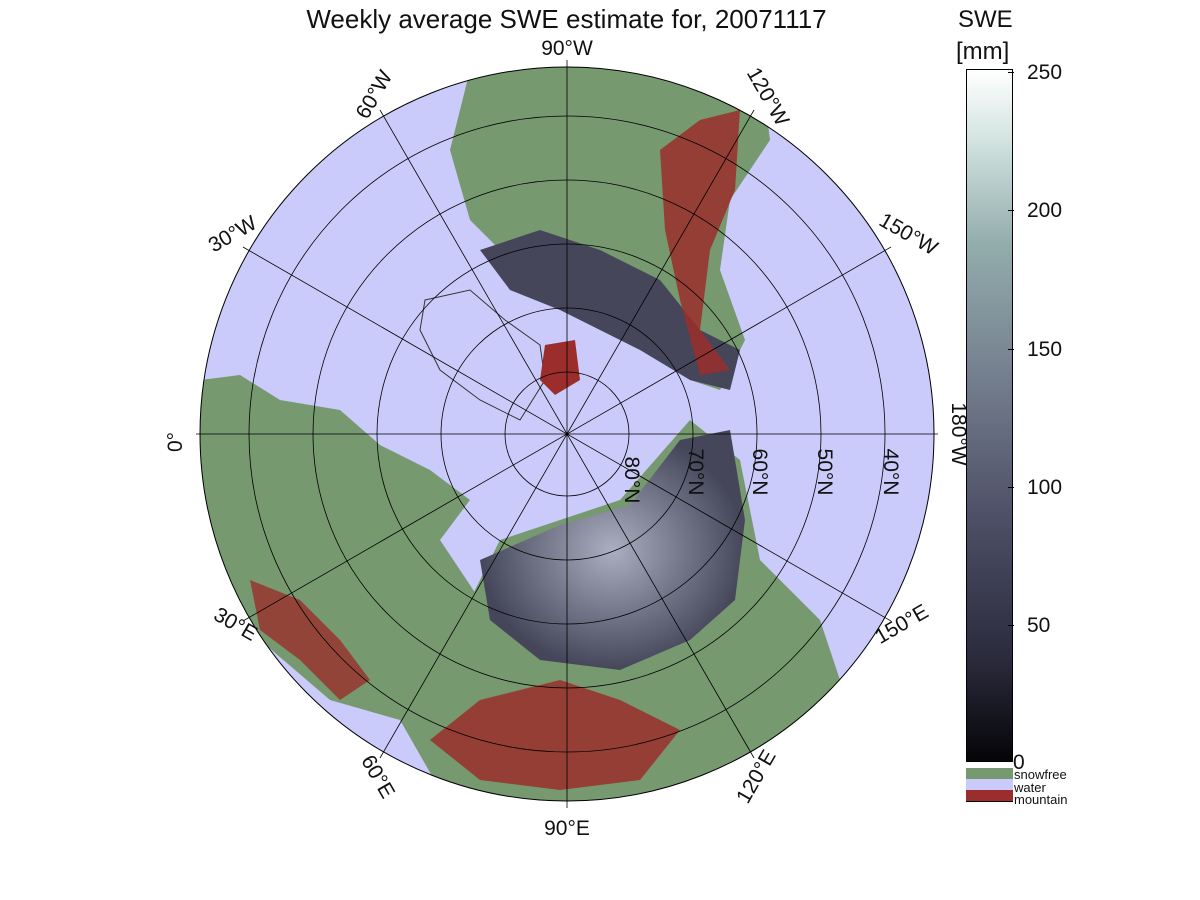 This screenshot has width=1200, height=900. I want to click on snow-cover-canada, so click(610, 310).